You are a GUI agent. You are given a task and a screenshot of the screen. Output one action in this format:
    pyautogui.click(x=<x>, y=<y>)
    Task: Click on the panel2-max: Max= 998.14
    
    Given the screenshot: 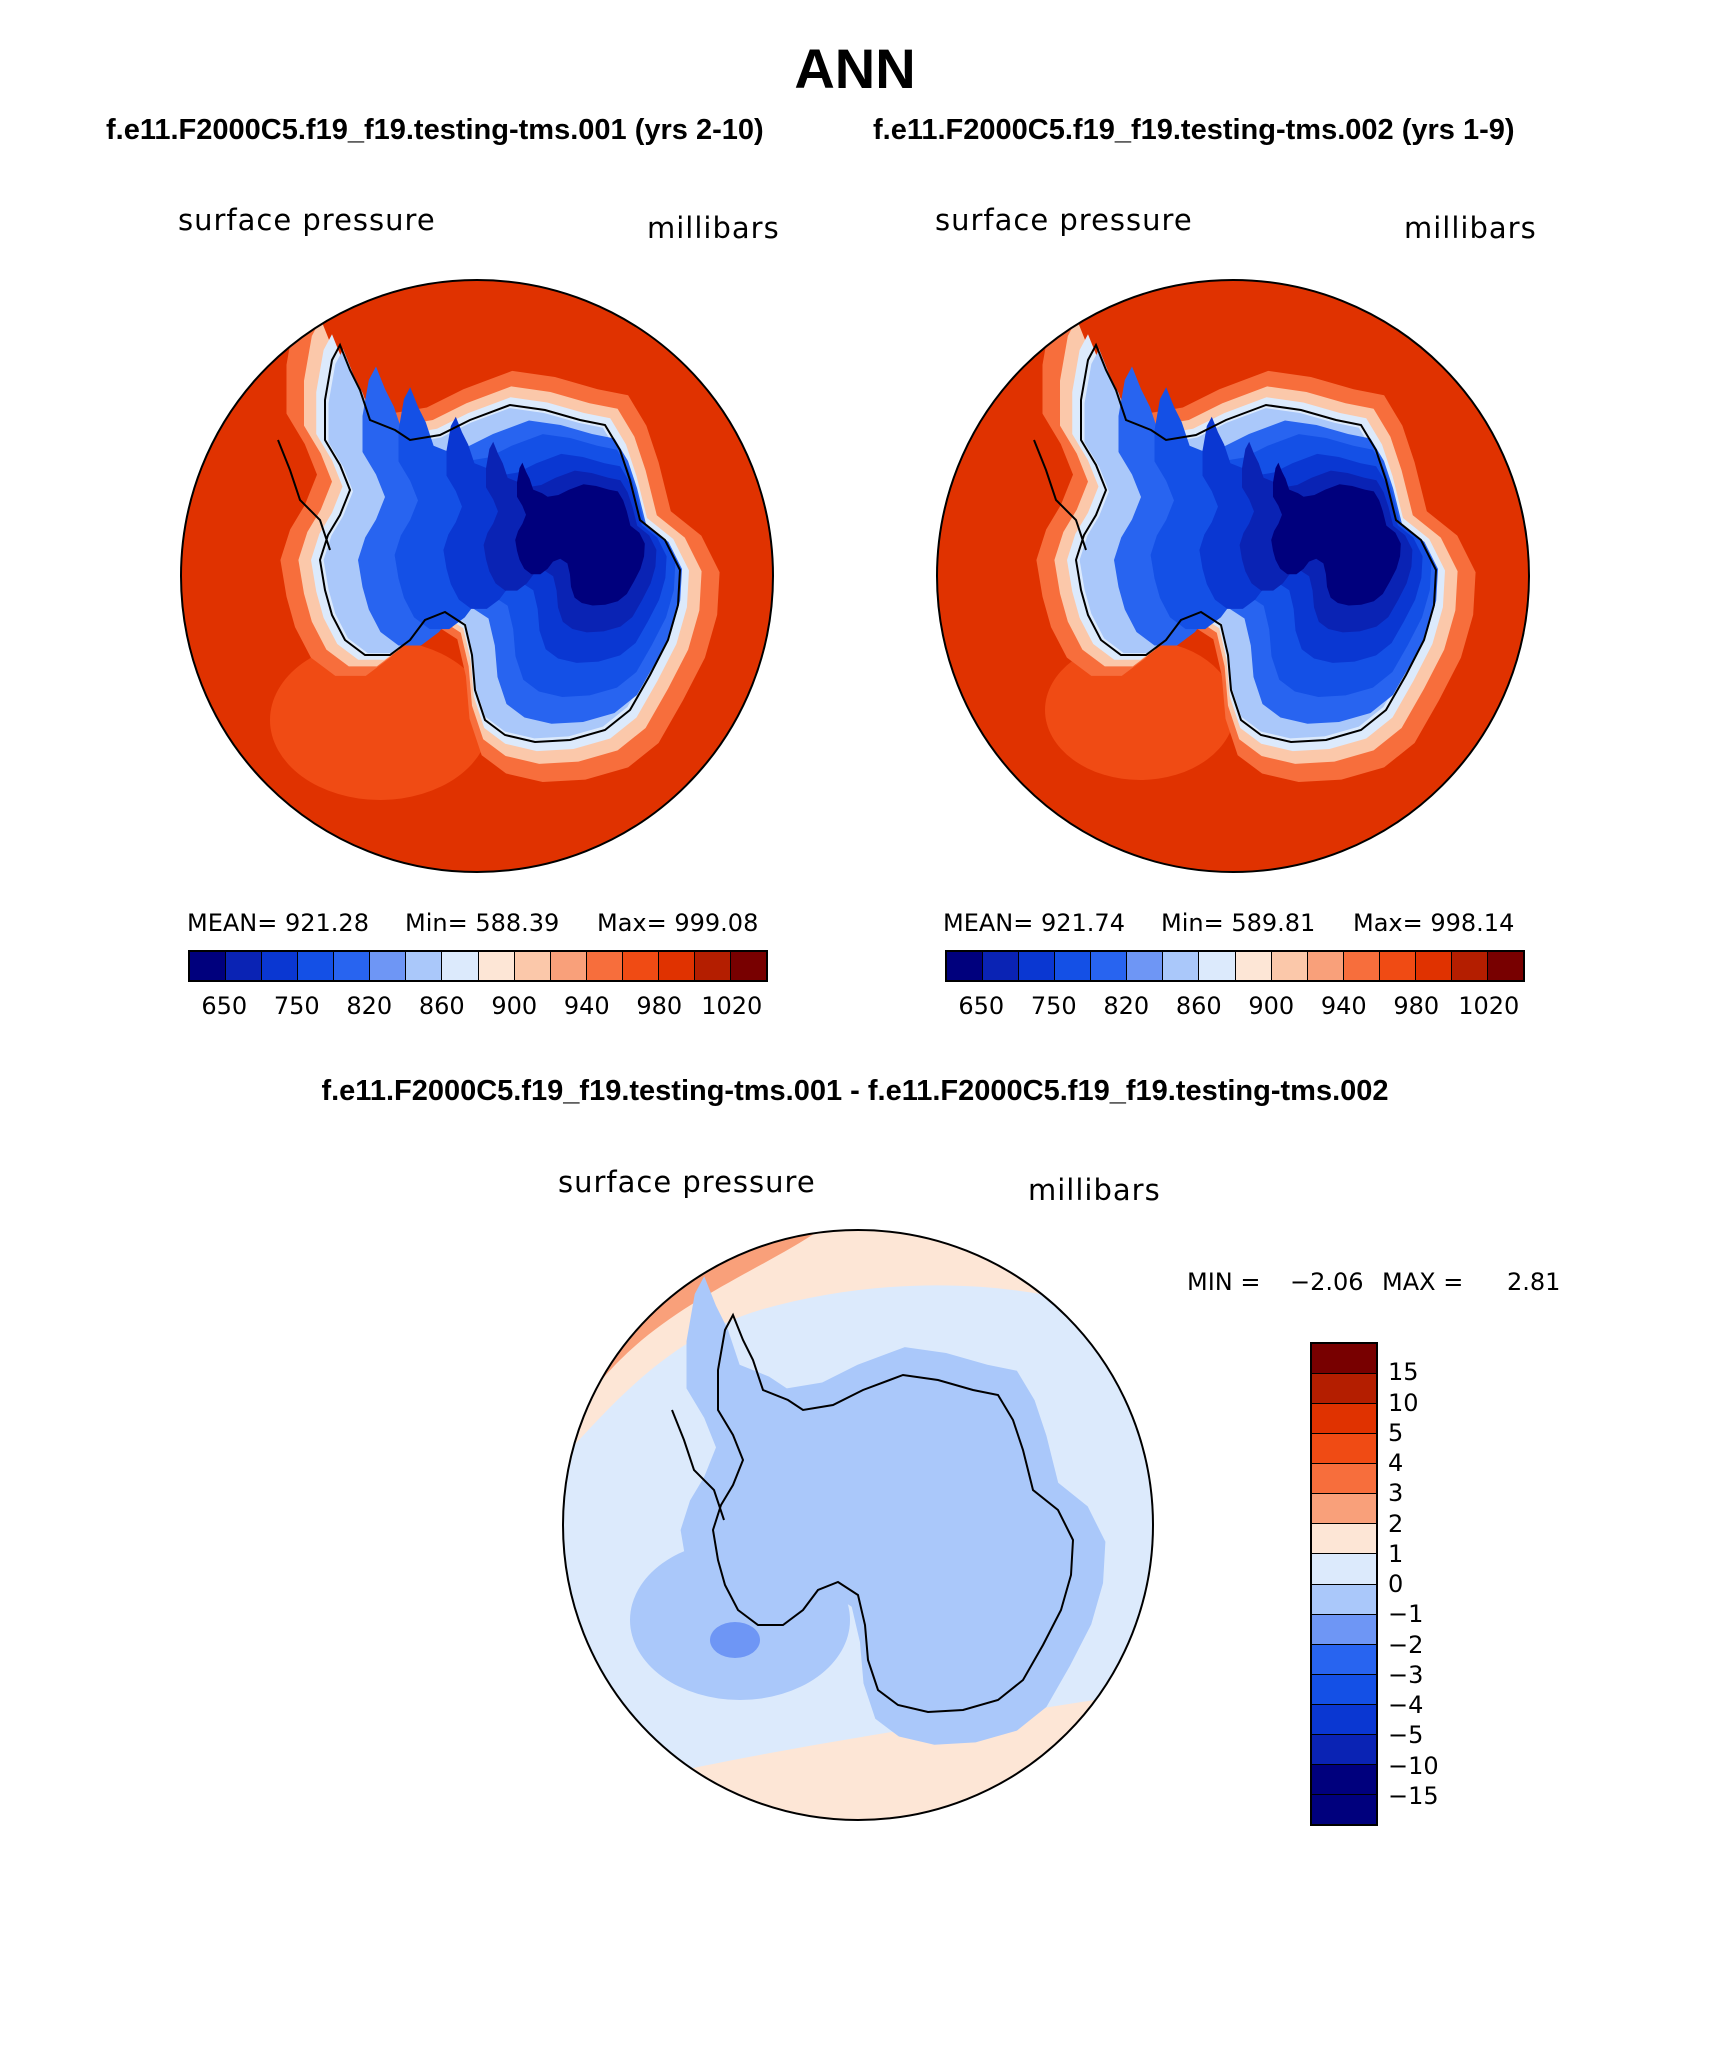 What is the action you would take?
    pyautogui.click(x=1434, y=923)
    